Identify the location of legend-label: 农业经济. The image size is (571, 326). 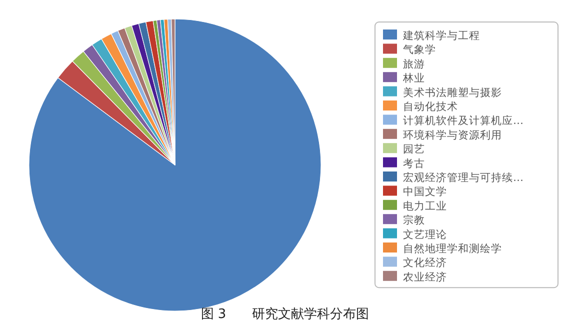
(425, 277).